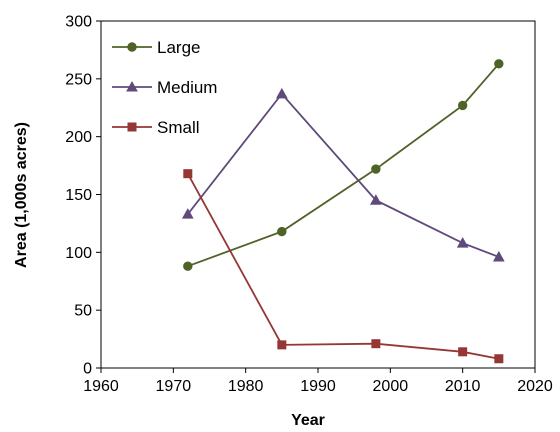  What do you see at coordinates (132, 47) in the screenshot?
I see `legend-marker-large` at bounding box center [132, 47].